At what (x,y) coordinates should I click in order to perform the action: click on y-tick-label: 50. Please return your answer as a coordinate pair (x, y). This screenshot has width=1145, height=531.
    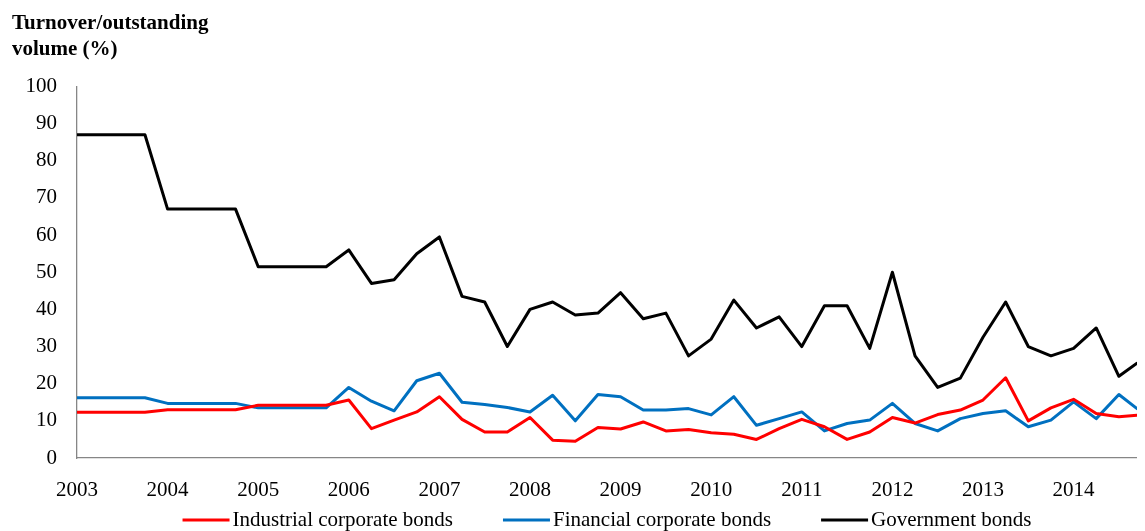
    Looking at the image, I should click on (46, 270).